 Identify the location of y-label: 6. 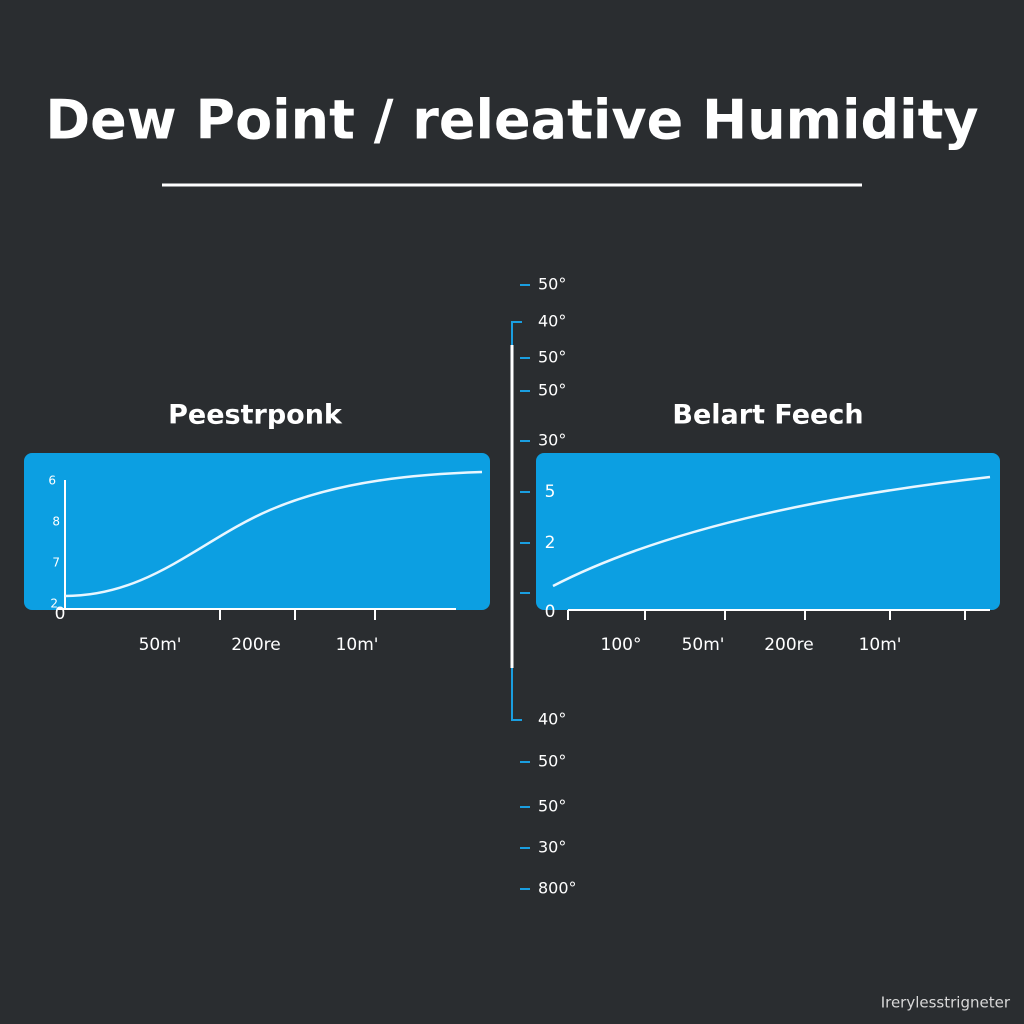
(52, 481).